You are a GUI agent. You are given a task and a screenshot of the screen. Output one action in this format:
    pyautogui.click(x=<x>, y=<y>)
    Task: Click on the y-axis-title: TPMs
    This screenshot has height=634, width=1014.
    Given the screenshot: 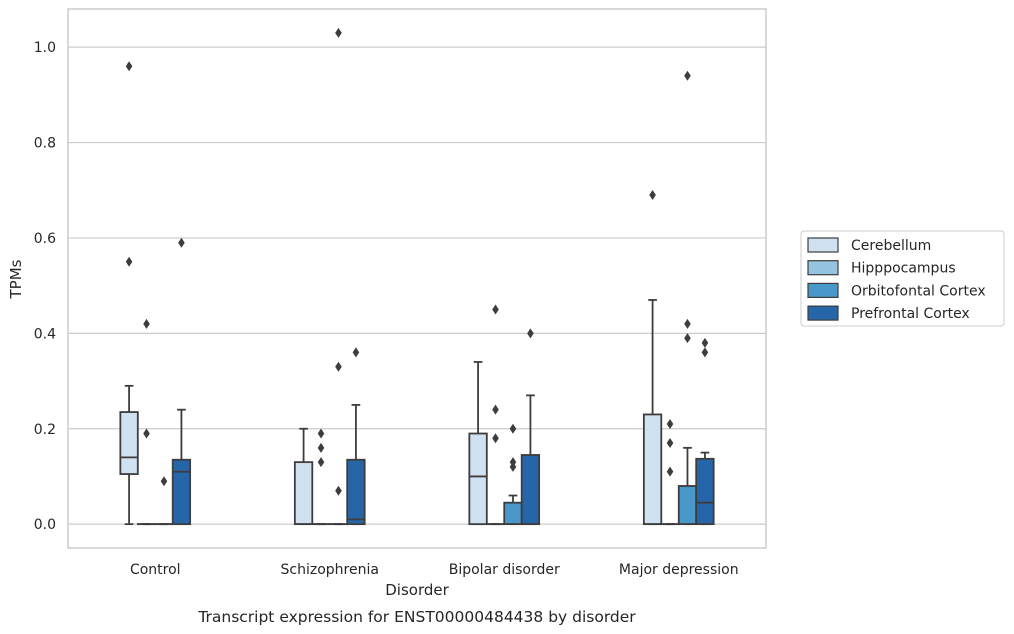 What is the action you would take?
    pyautogui.click(x=16, y=279)
    